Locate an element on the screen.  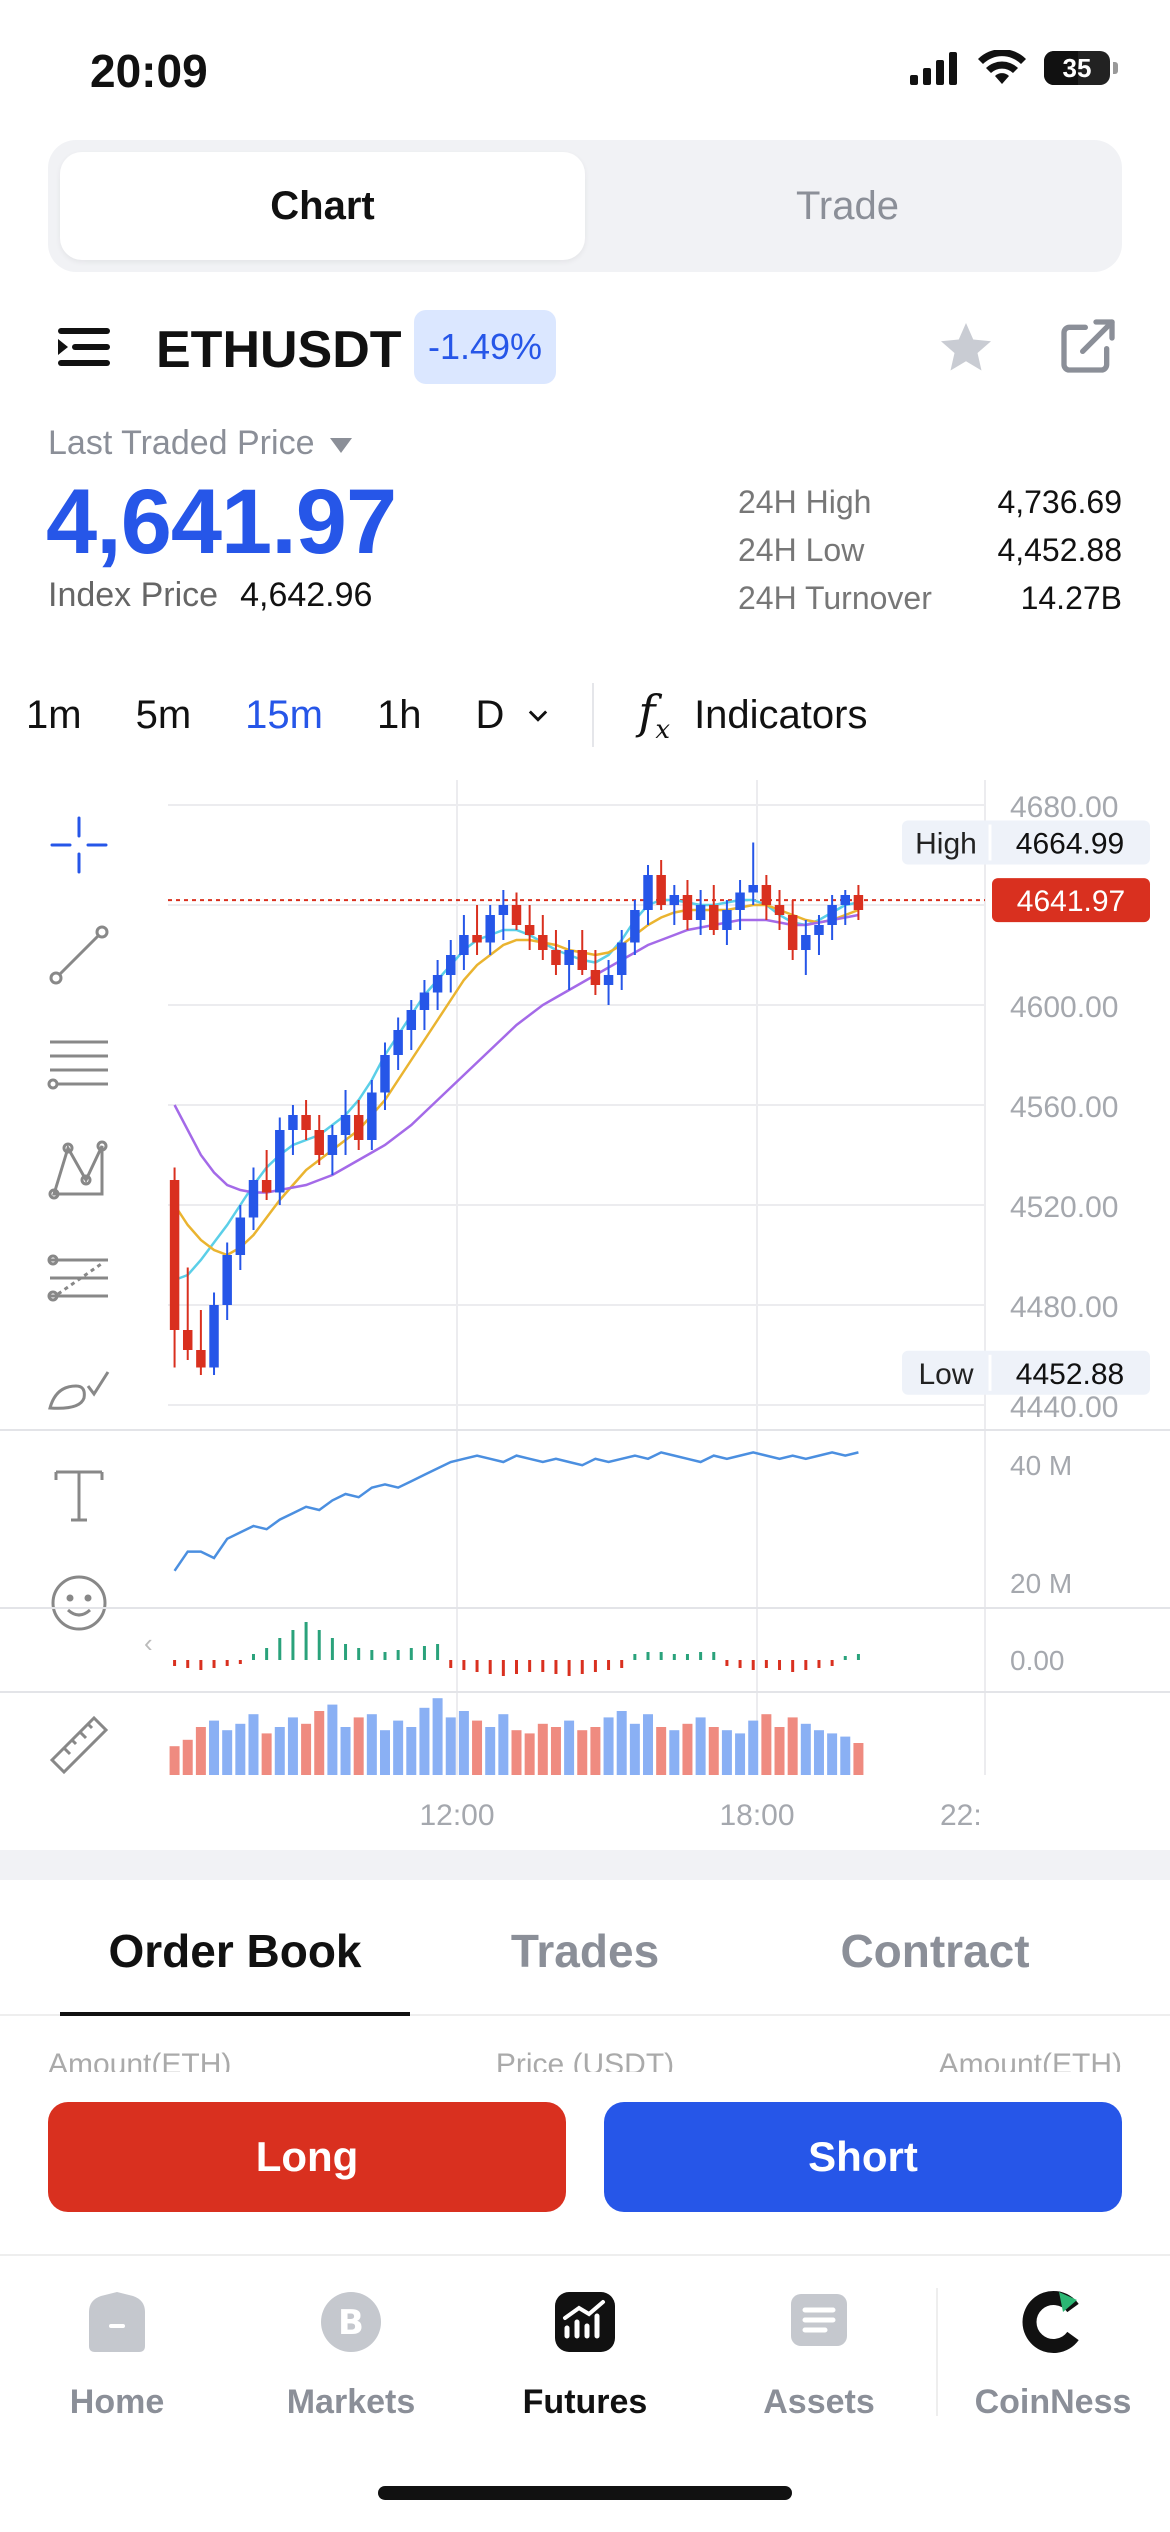
sub-panels is located at coordinates (516, 1613).